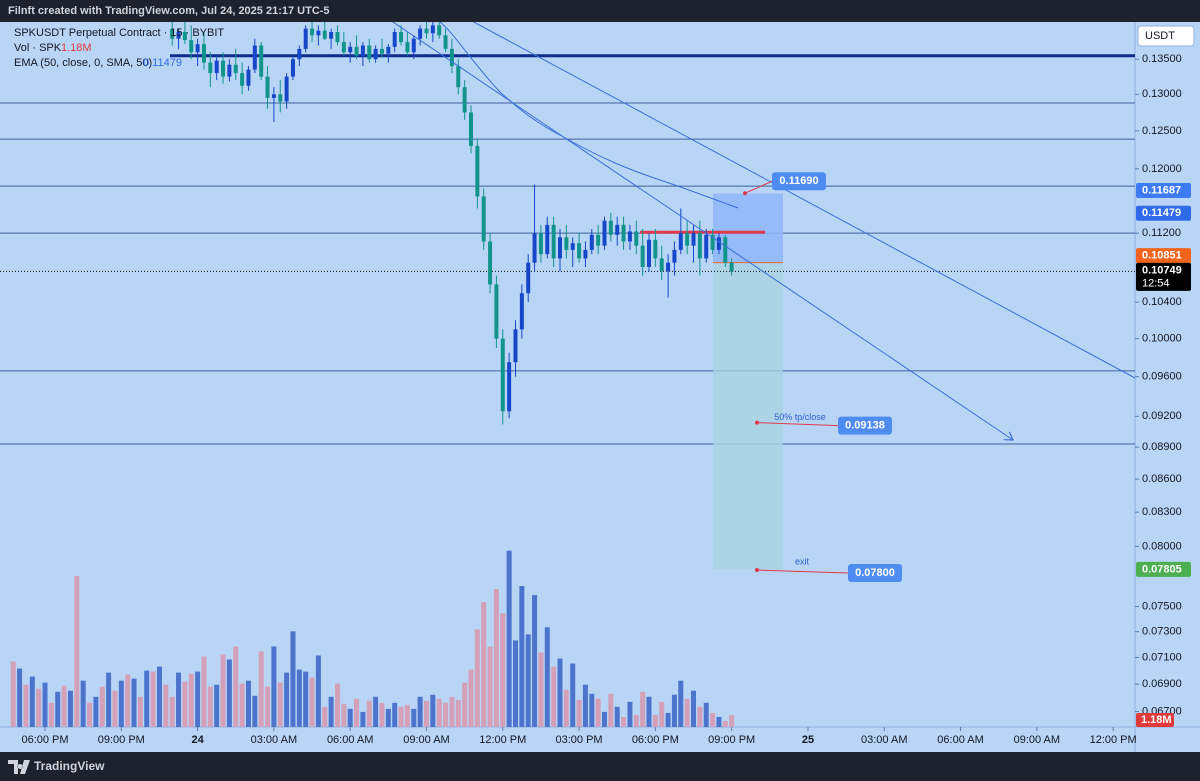  I want to click on y-tick-label: 0.08900, so click(1162, 447).